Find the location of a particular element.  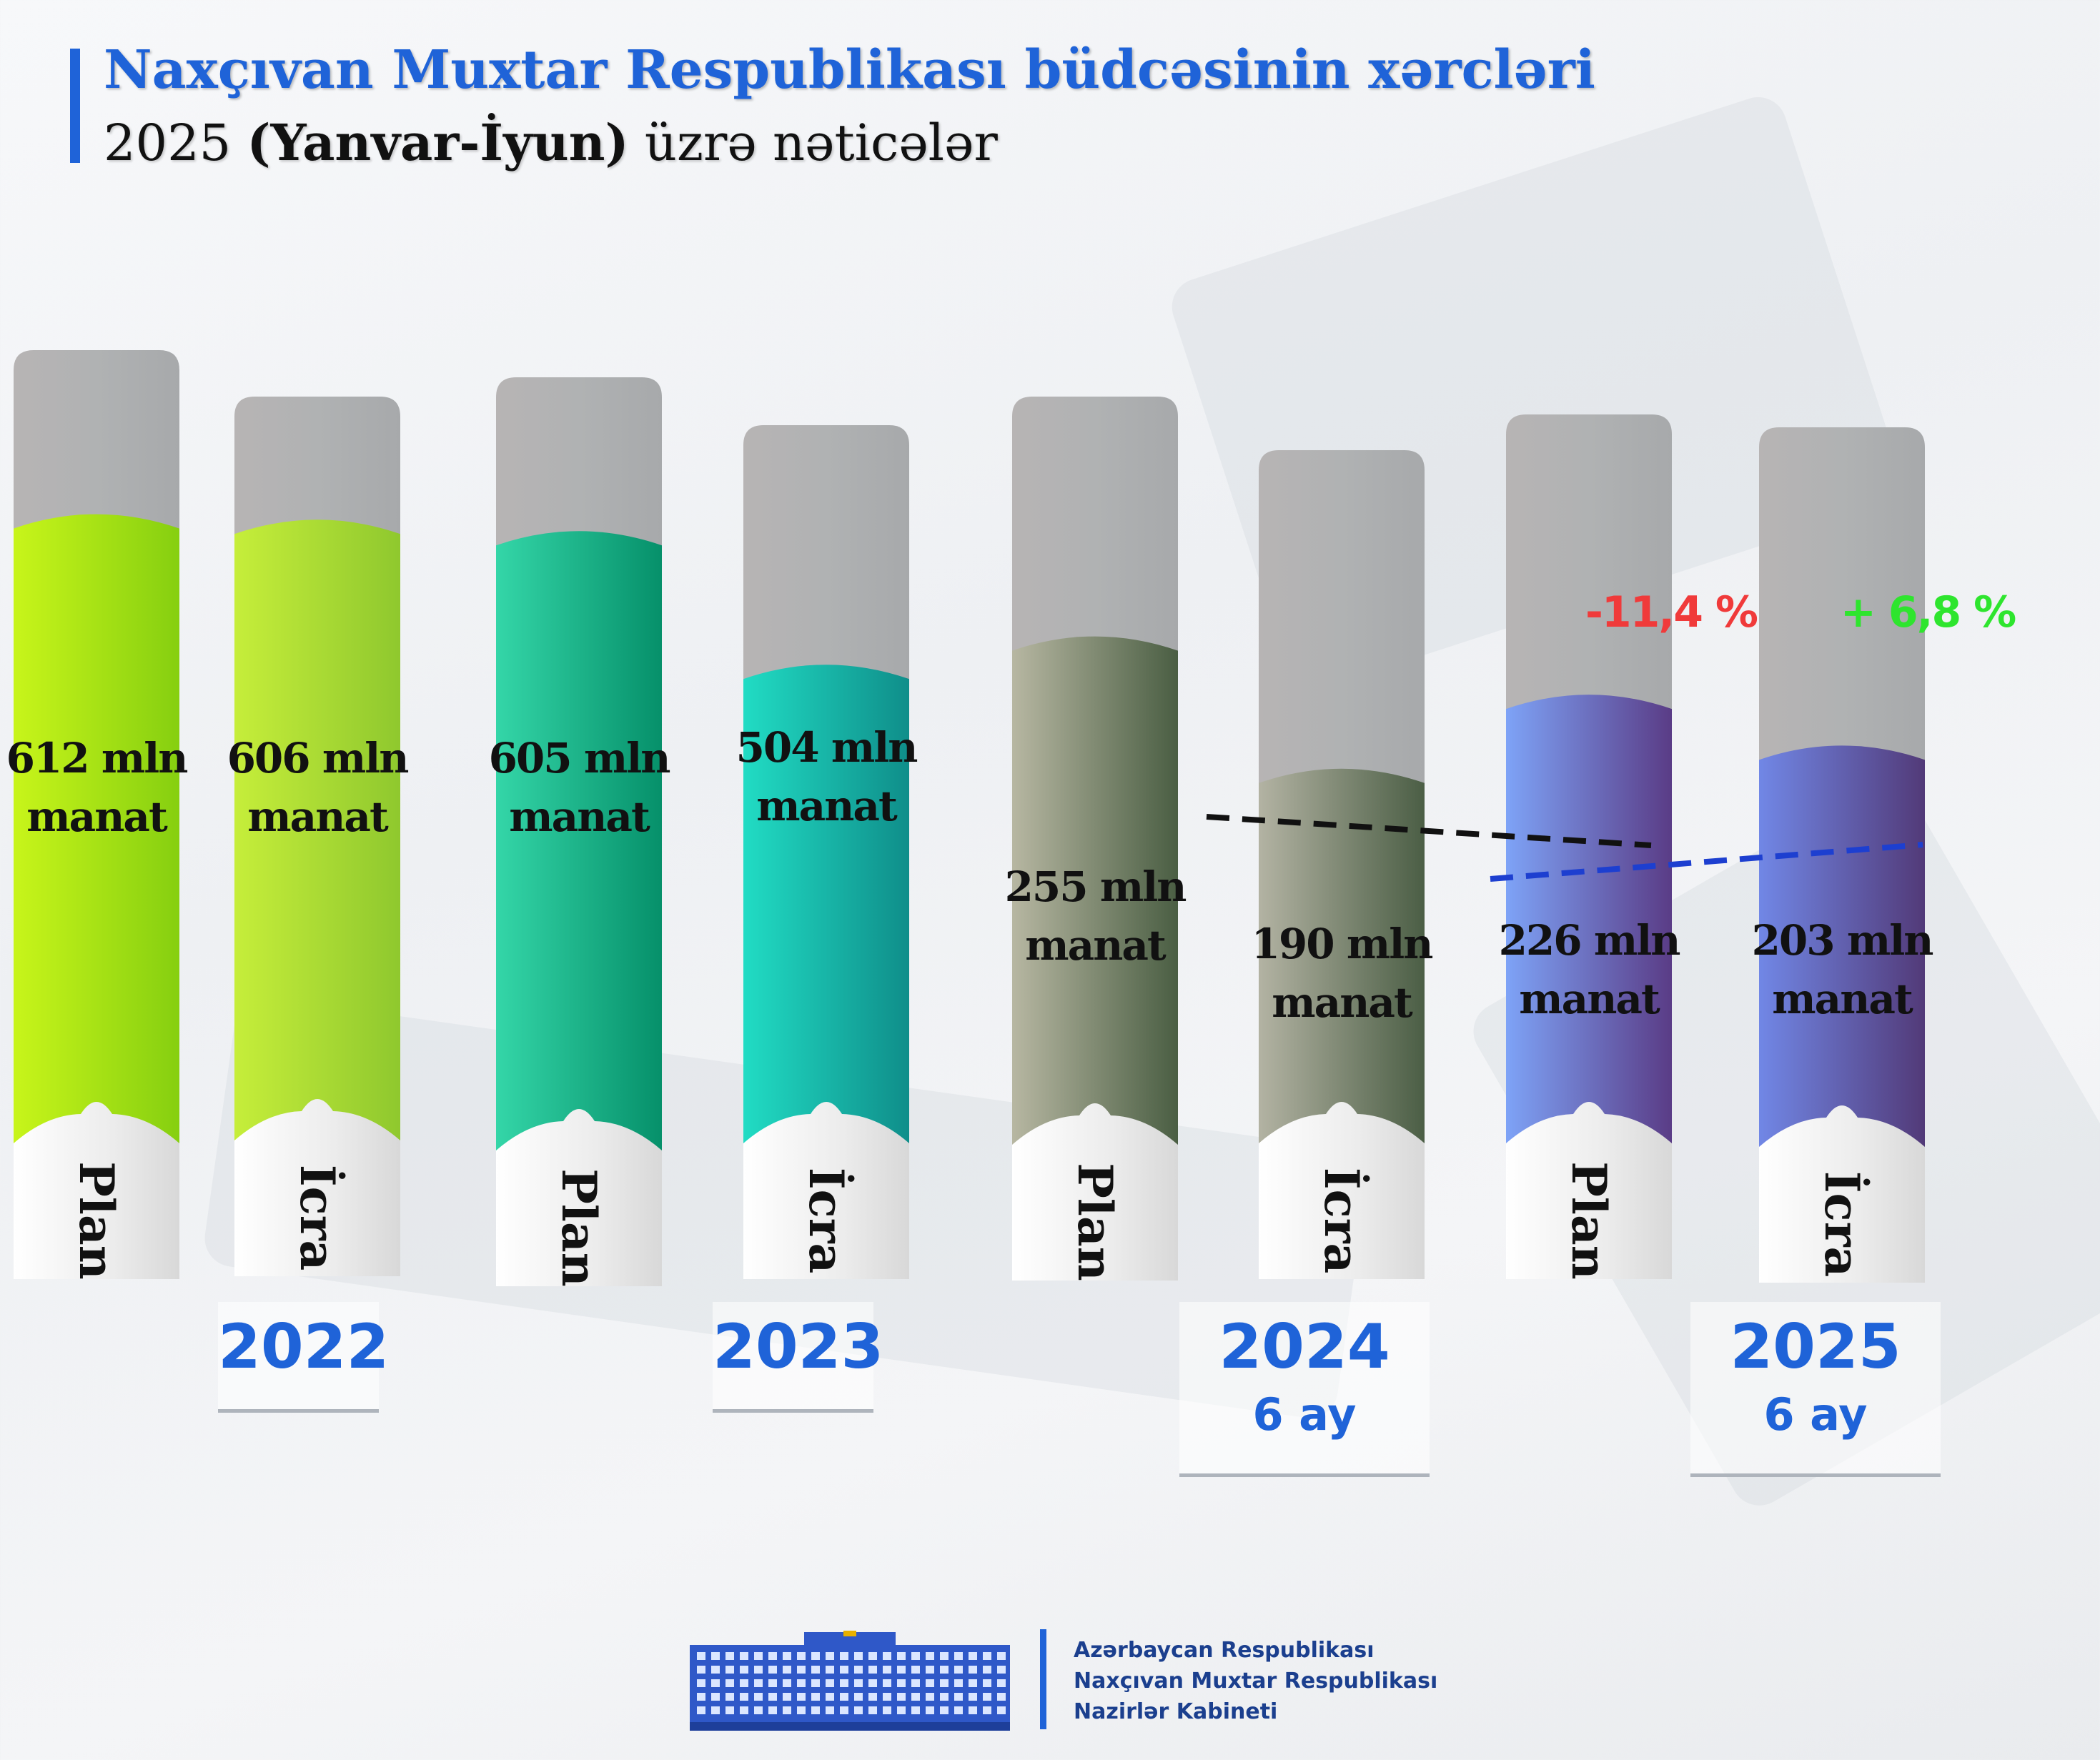

subtitle-year: 2025 is located at coordinates (175, 143).